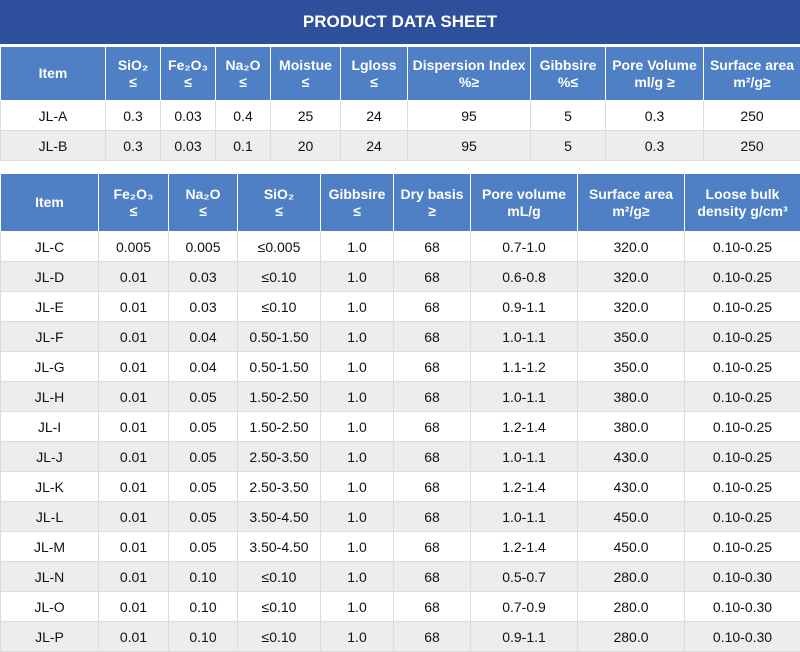  What do you see at coordinates (188, 73) in the screenshot?
I see `header-cell: Fe₂O₃ ≤` at bounding box center [188, 73].